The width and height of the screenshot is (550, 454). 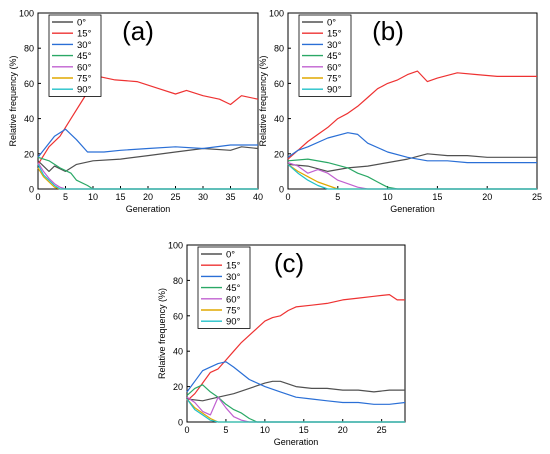 What do you see at coordinates (388, 31) in the screenshot?
I see `panel-label: (b)` at bounding box center [388, 31].